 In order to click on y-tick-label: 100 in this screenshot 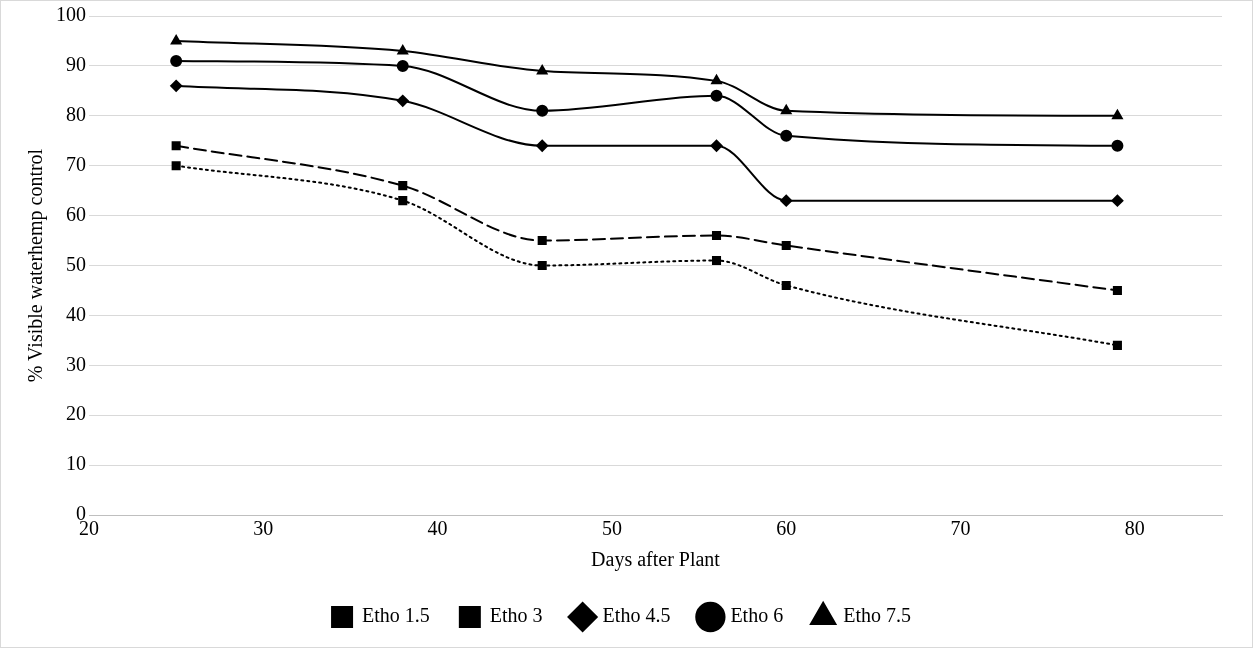, I will do `click(71, 14)`.